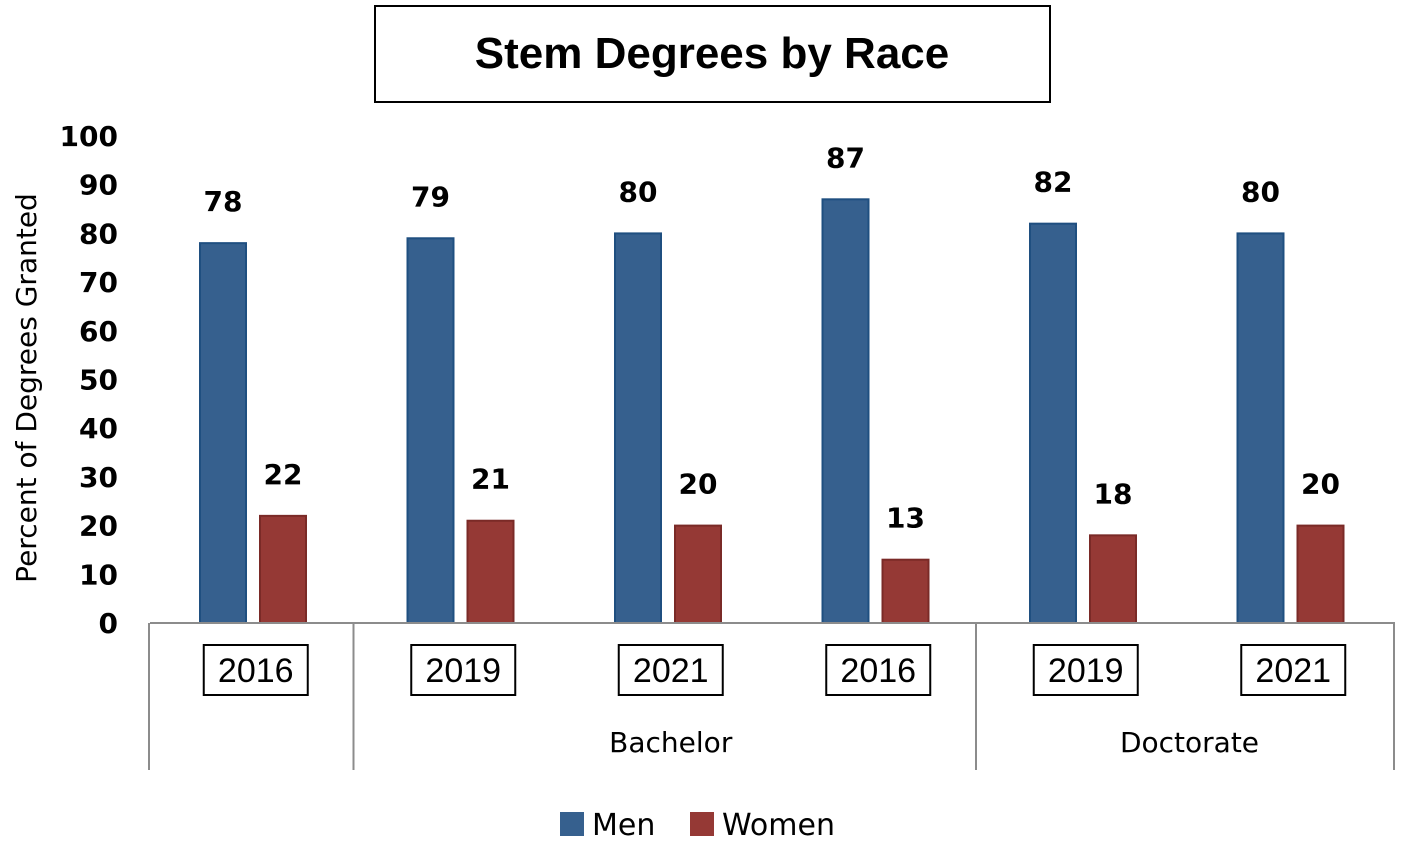 The width and height of the screenshot is (1410, 850). I want to click on y-axis-label: Percent of Degrees Granted, so click(26, 388).